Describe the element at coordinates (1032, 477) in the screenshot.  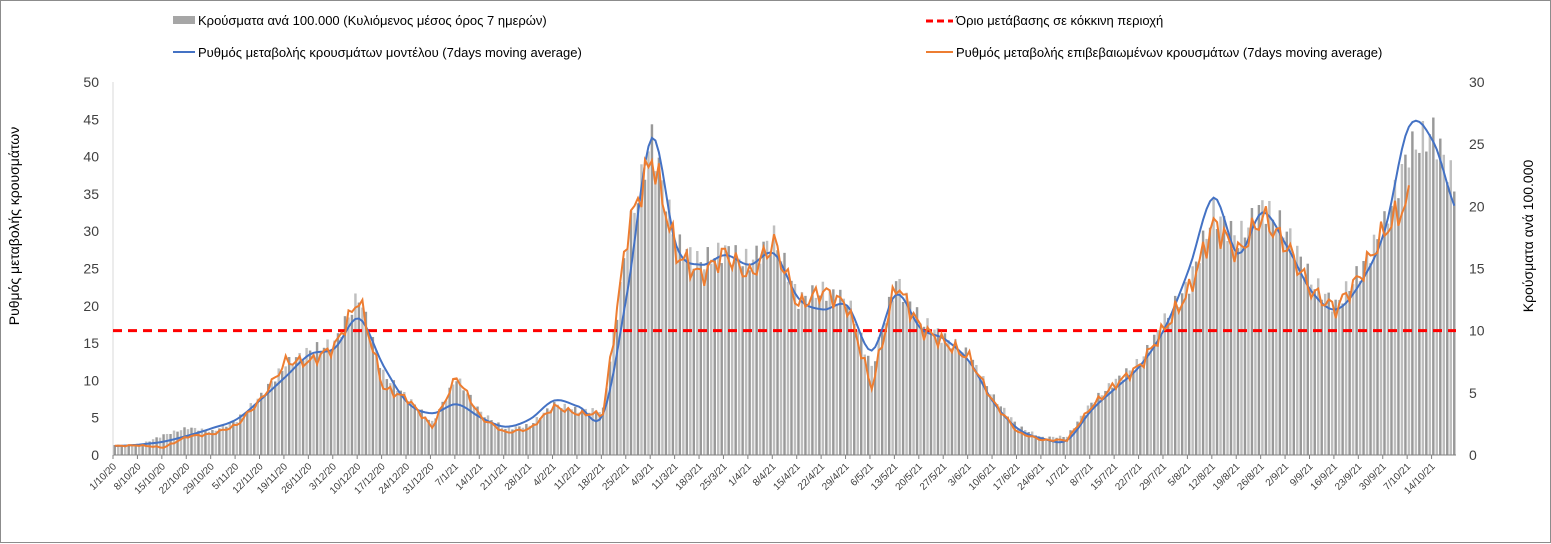
I see `x-tick-label: 24/6/21` at that location.